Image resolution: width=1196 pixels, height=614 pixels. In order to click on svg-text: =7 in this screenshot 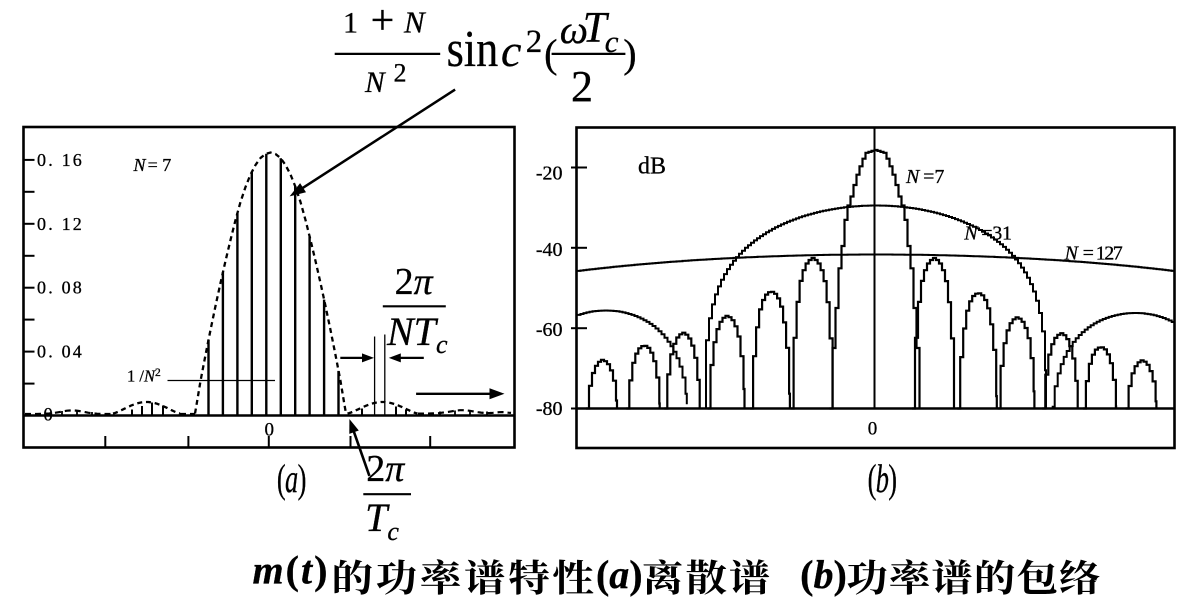, I will do `click(933, 177)`.